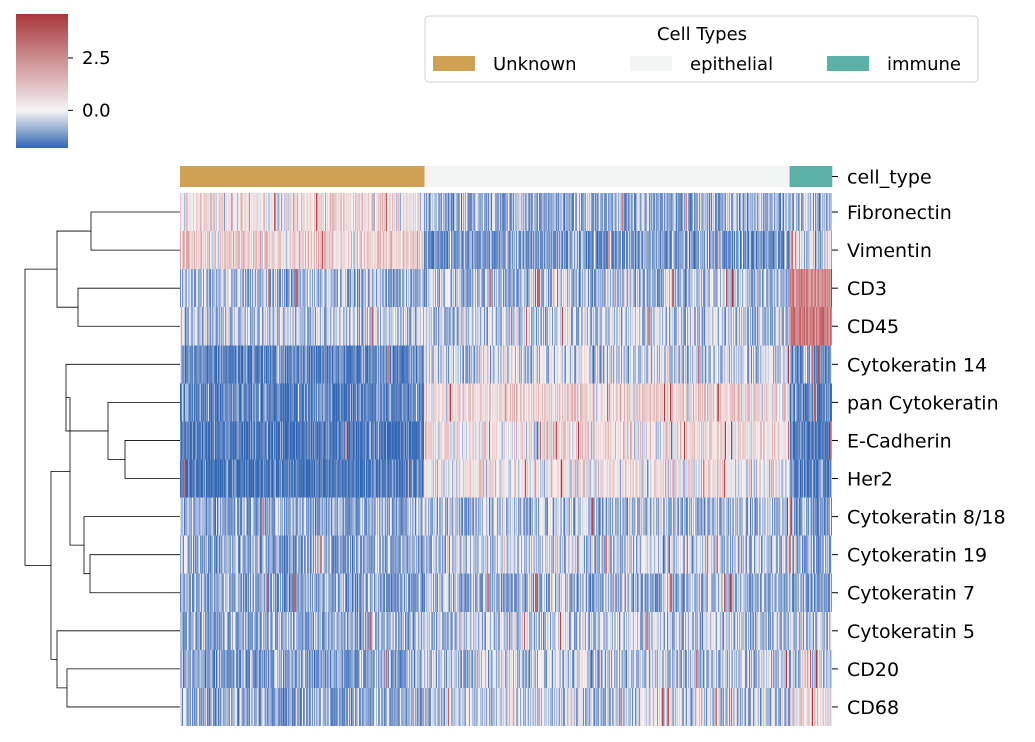 The width and height of the screenshot is (1035, 742). What do you see at coordinates (889, 251) in the screenshot?
I see `row-label: Vimentin` at bounding box center [889, 251].